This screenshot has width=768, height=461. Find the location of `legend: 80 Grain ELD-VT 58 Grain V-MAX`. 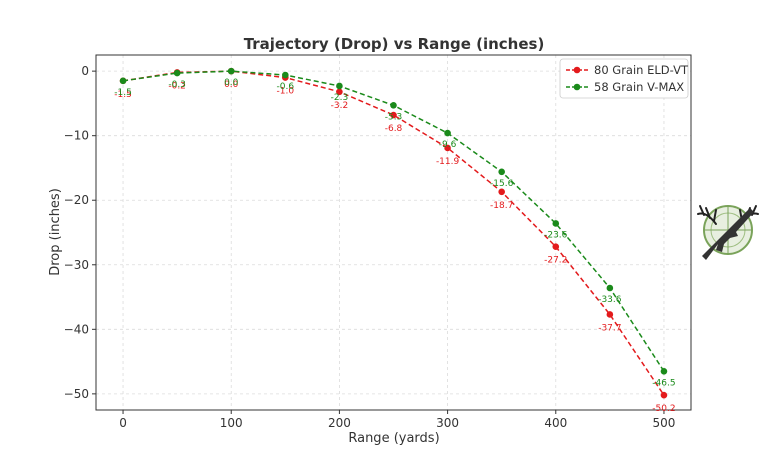

legend: 80 Grain ELD-VT 58 Grain V-MAX is located at coordinates (624, 78).